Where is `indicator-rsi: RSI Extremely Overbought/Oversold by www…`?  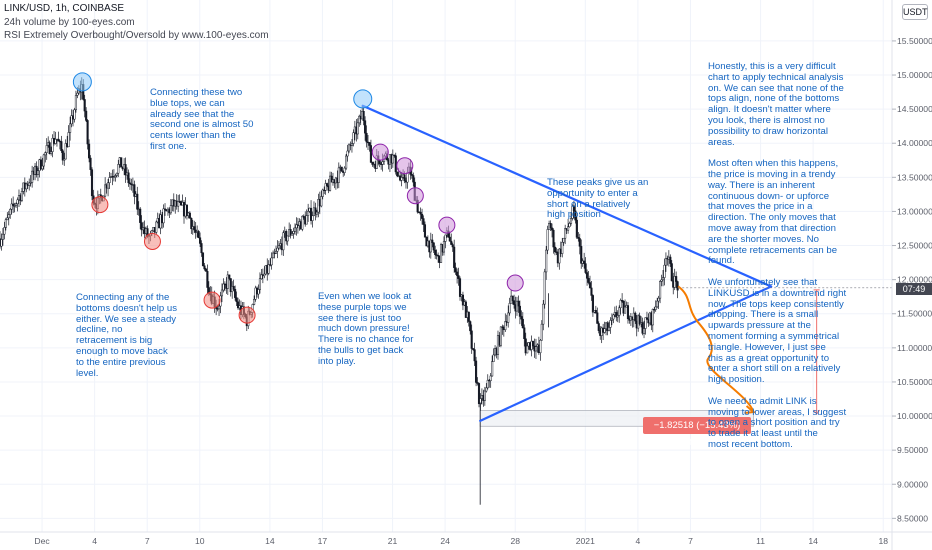 indicator-rsi: RSI Extremely Overbought/Oversold by www… is located at coordinates (136, 35).